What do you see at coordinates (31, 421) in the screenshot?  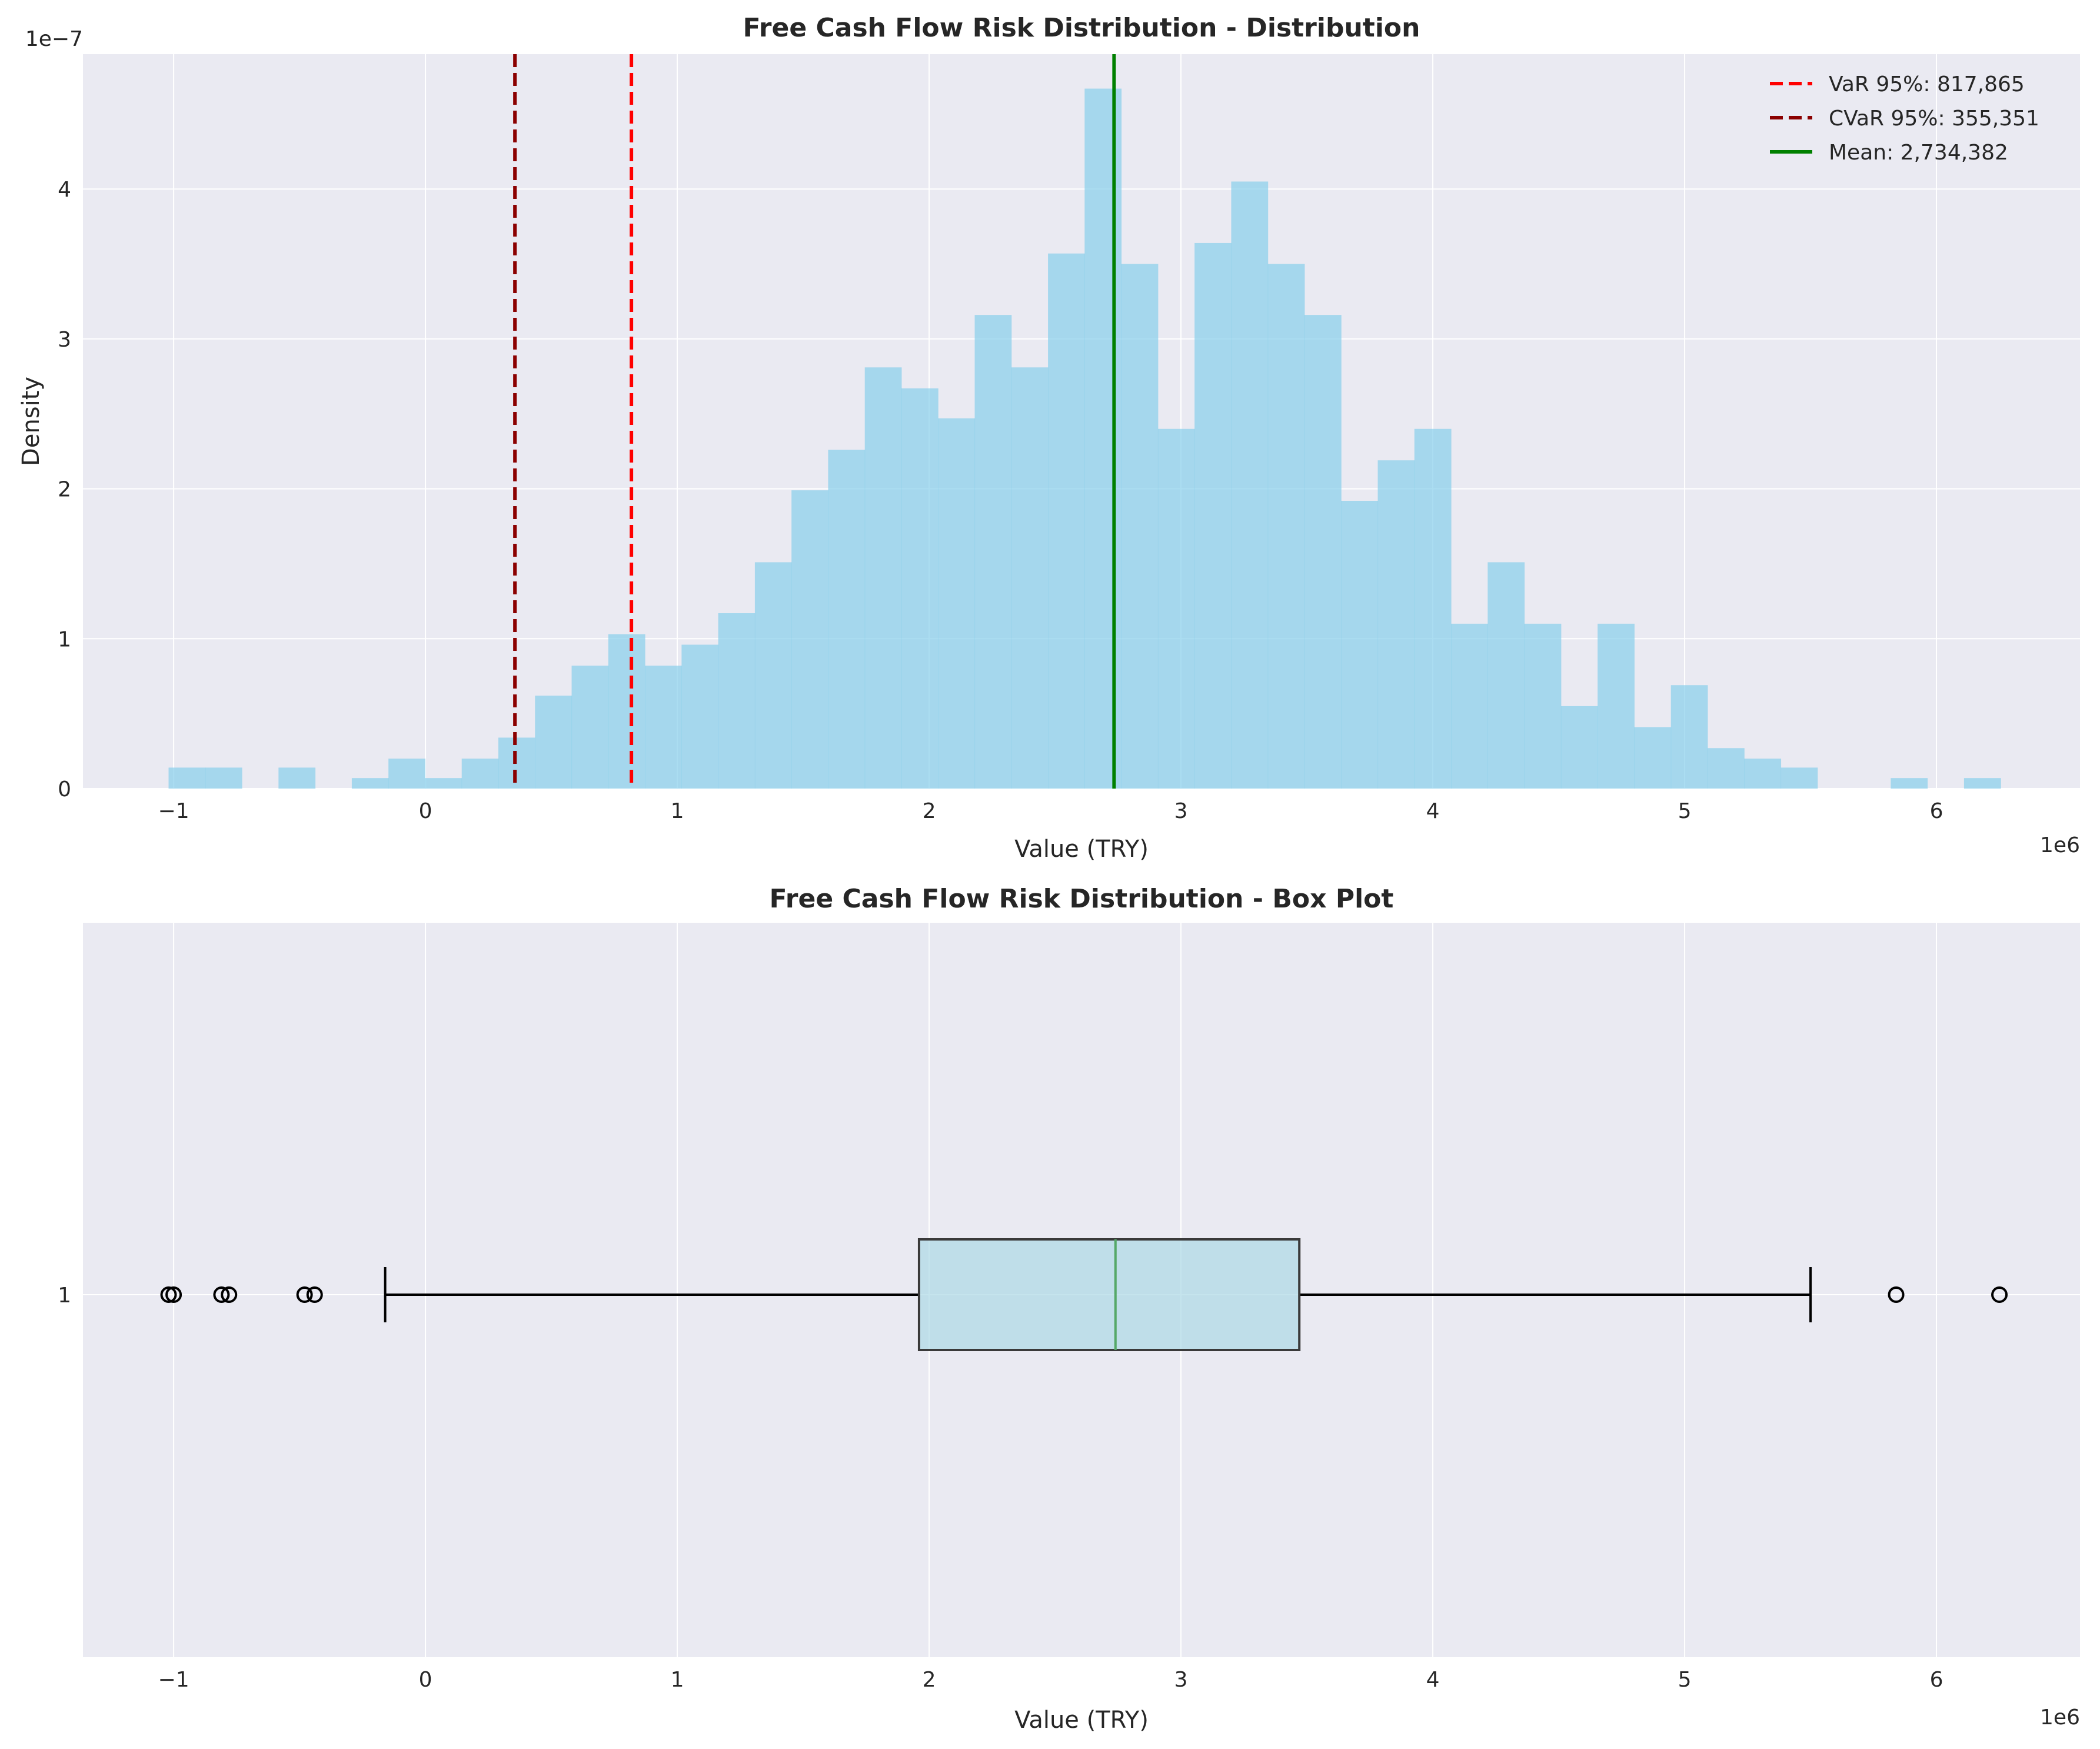 I see `histogram-y-axis-label: Density` at bounding box center [31, 421].